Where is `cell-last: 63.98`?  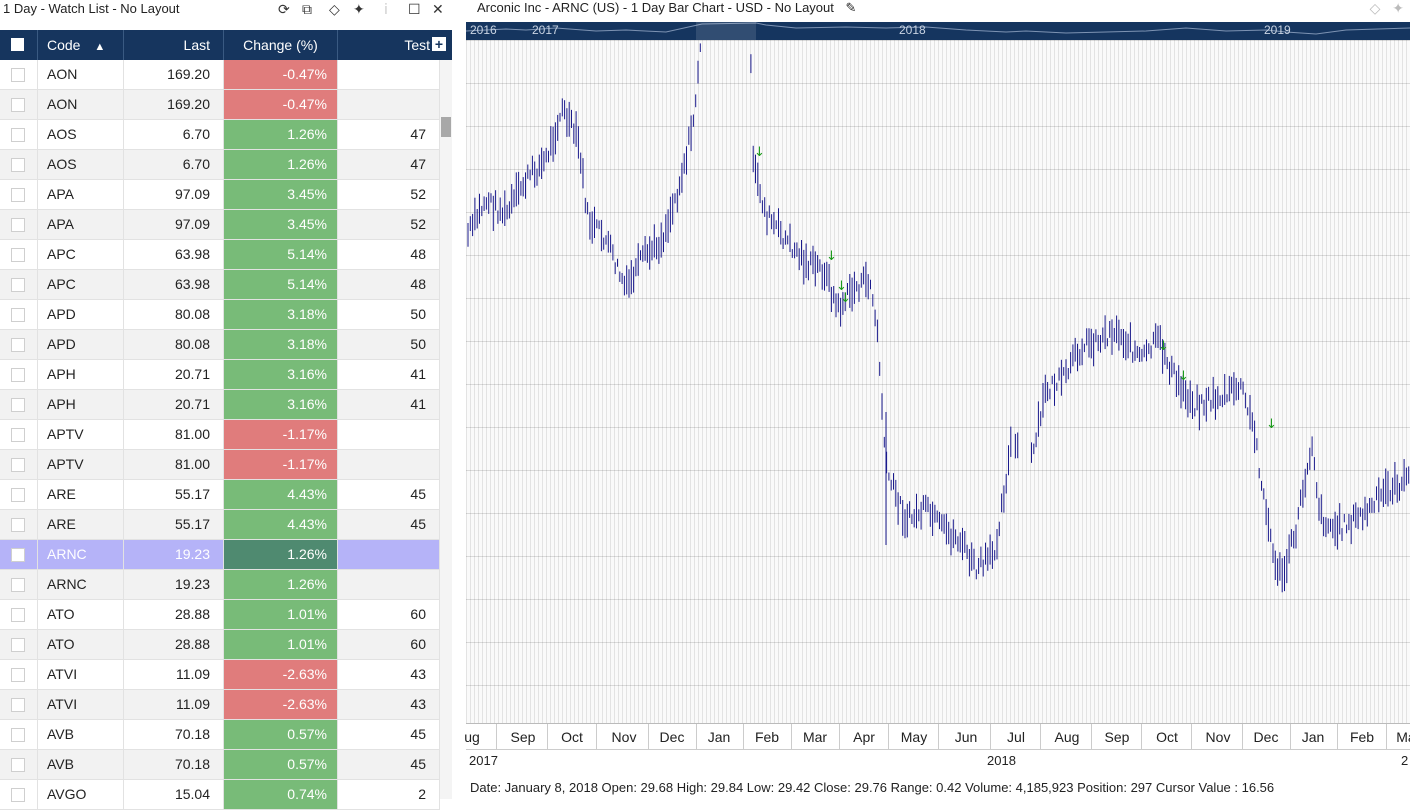 cell-last: 63.98 is located at coordinates (174, 284).